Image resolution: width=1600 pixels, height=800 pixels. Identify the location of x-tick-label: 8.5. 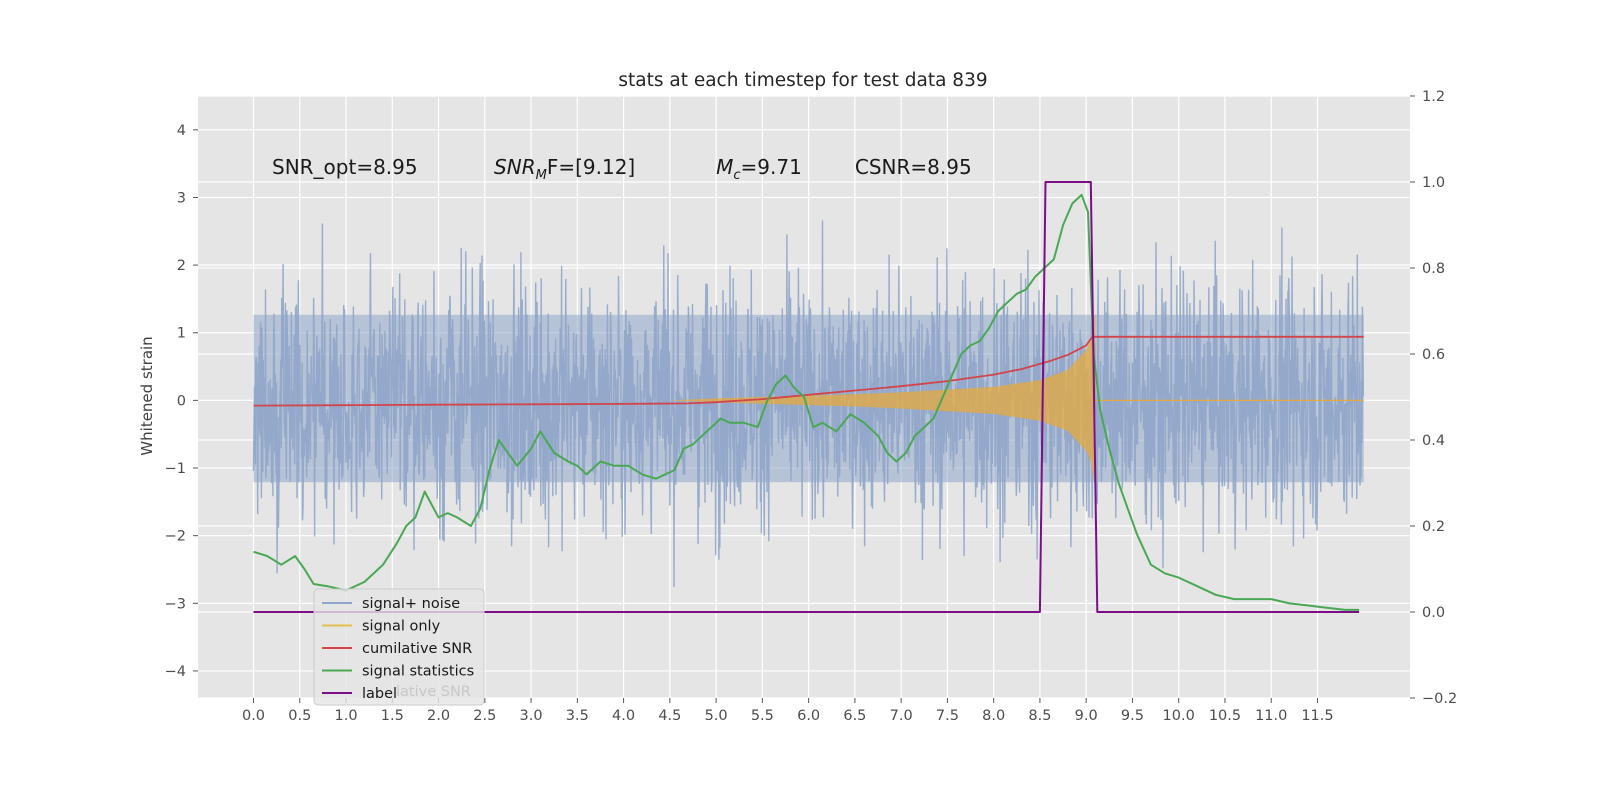
(1039, 716).